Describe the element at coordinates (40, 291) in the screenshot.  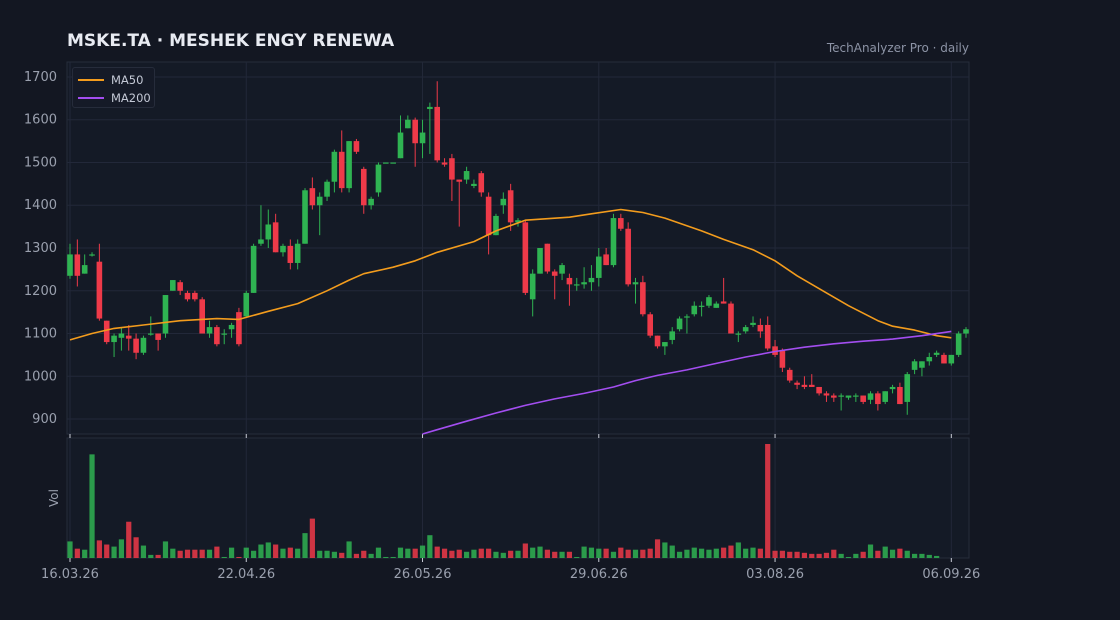
I see `y-tick-label: 1200` at that location.